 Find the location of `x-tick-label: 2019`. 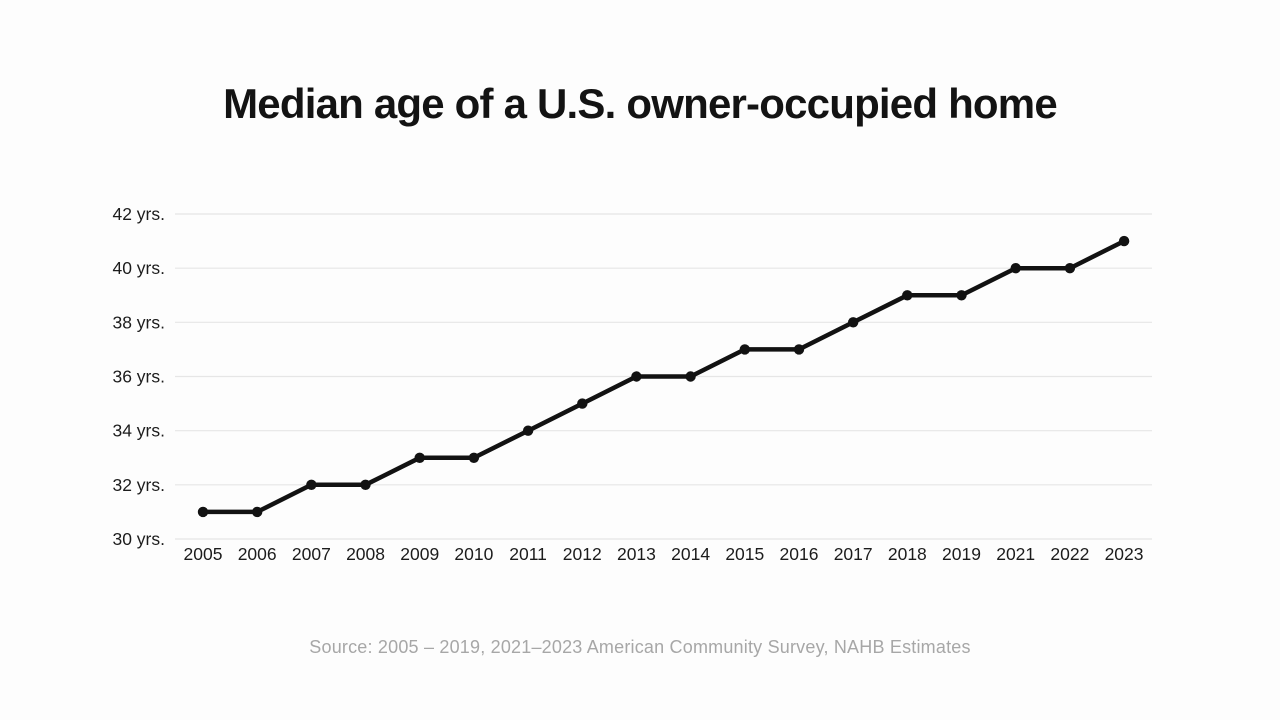

x-tick-label: 2019 is located at coordinates (961, 554).